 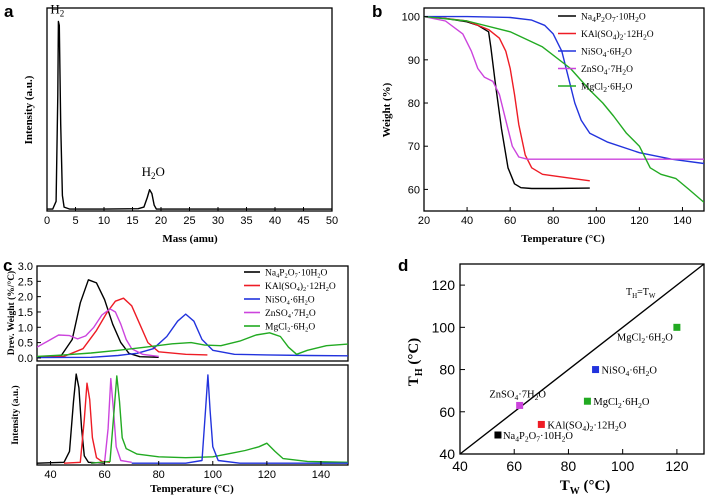 What do you see at coordinates (246, 221) in the screenshot?
I see `x-tick-label: 35` at bounding box center [246, 221].